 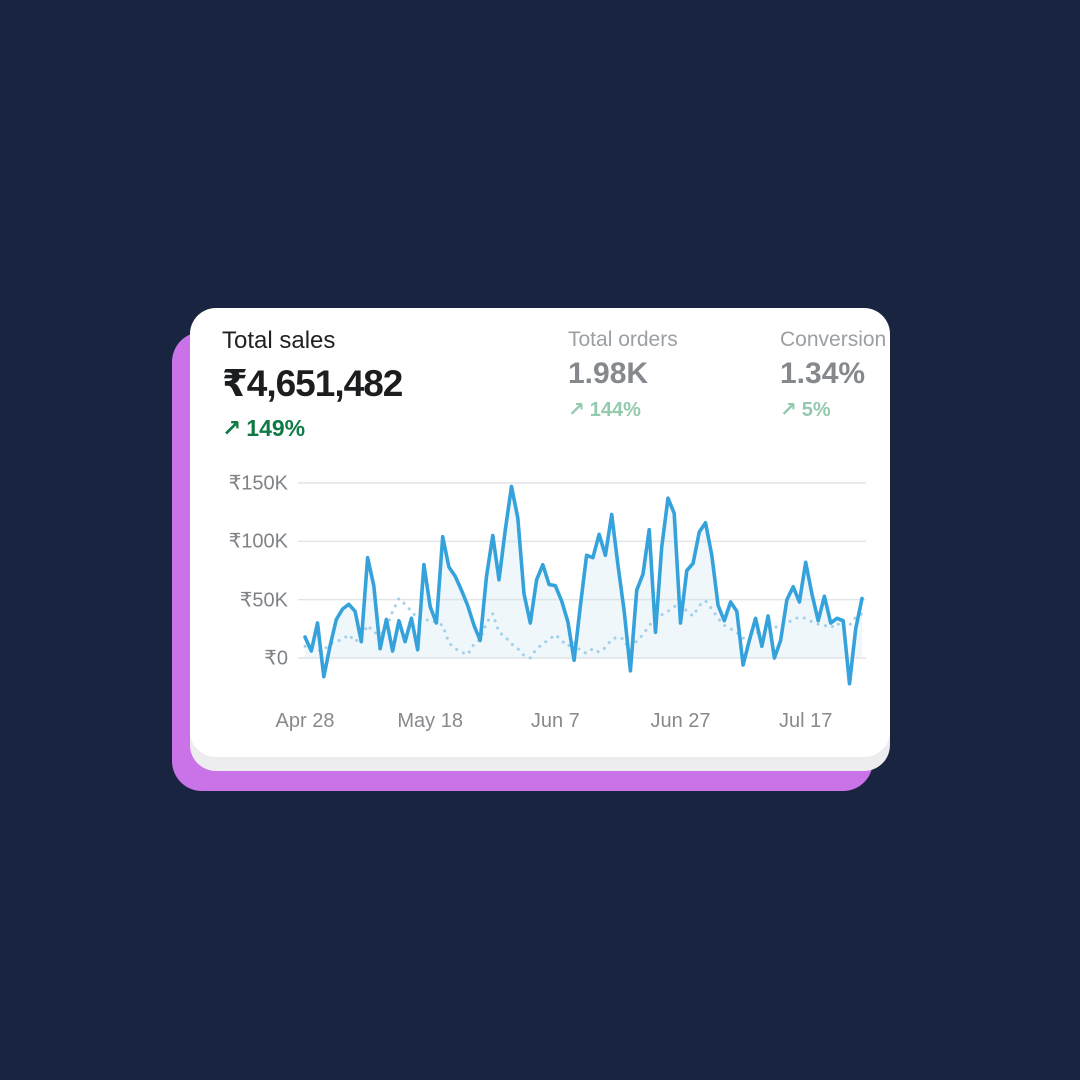 What do you see at coordinates (805, 721) in the screenshot?
I see `x-axis-tick-label: Jul 17` at bounding box center [805, 721].